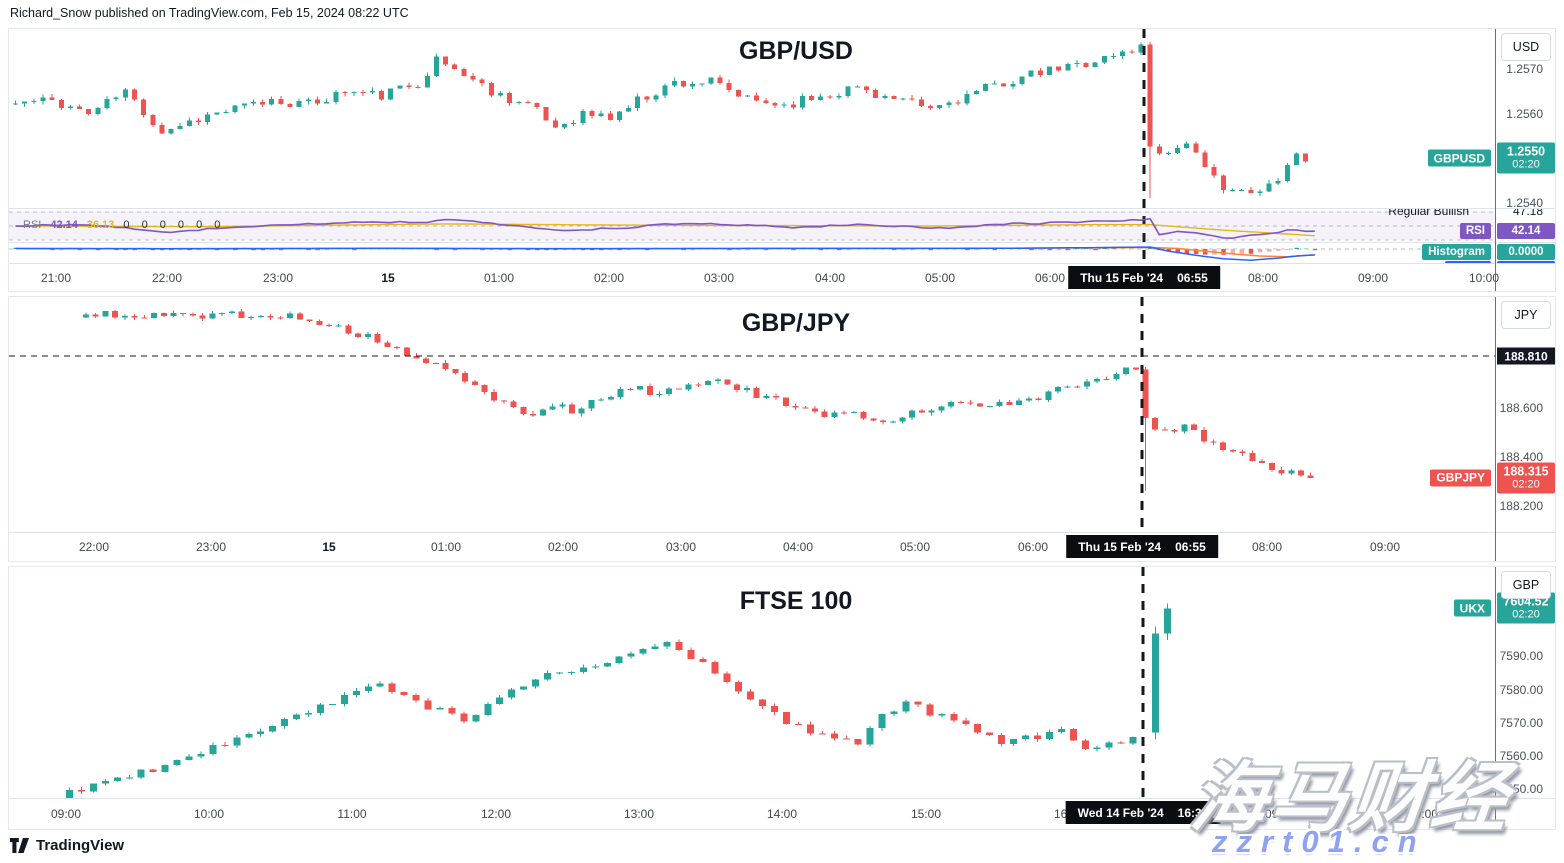  Describe the element at coordinates (1521, 755) in the screenshot. I see `price-axis-label: 7560.00` at that location.